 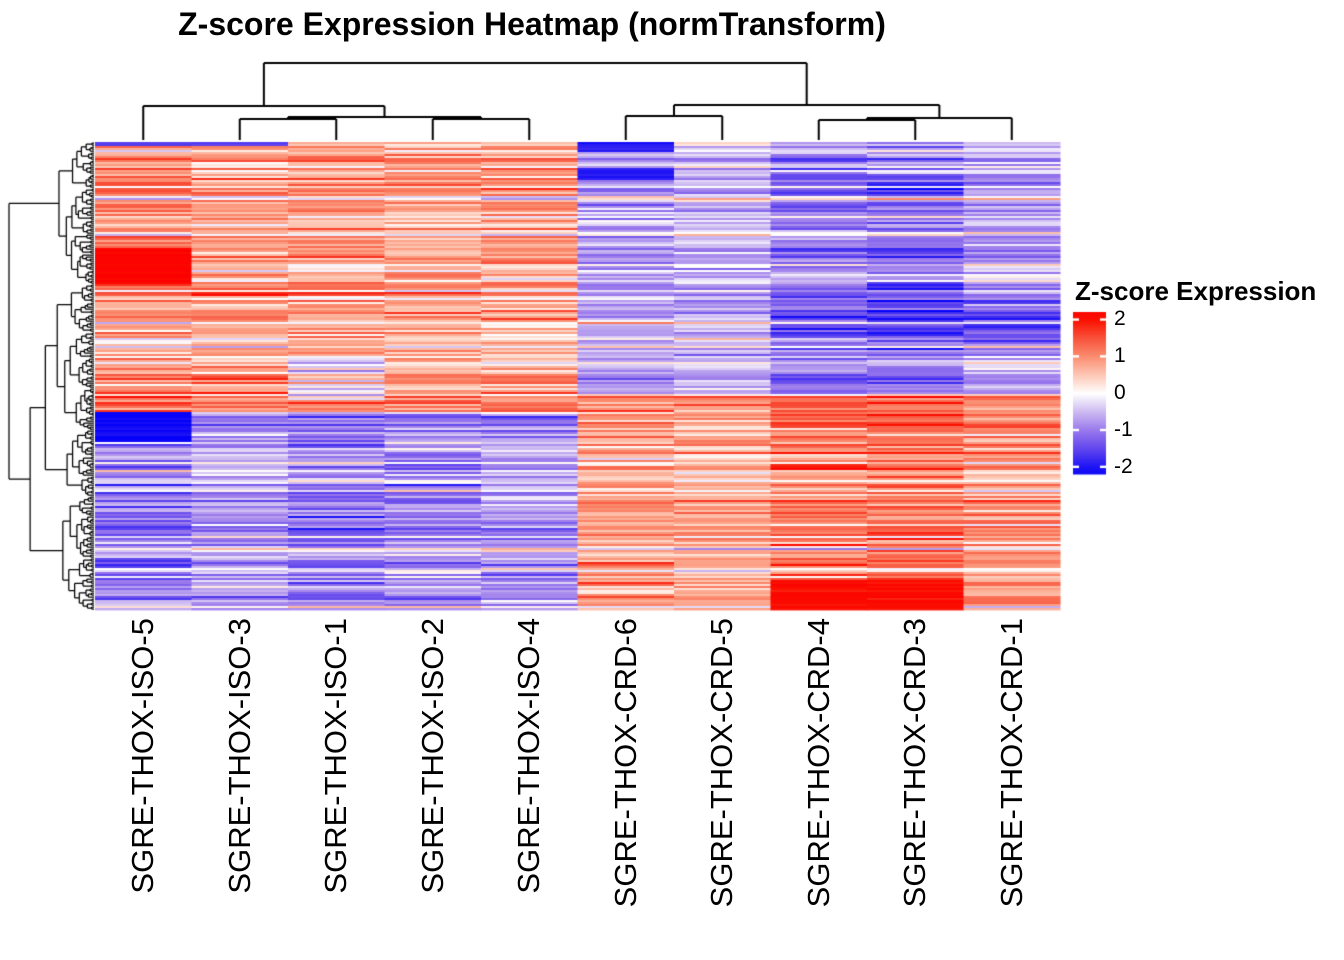 I want to click on legend-tick-label: 0, so click(x=1120, y=392).